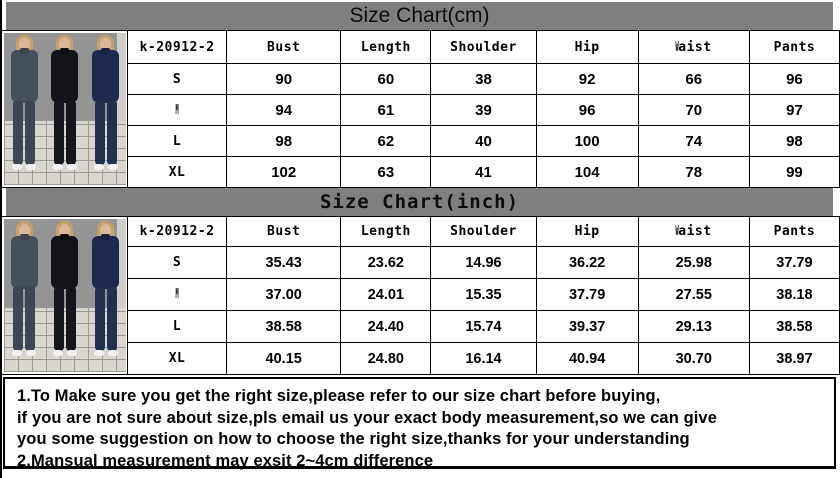  Describe the element at coordinates (284, 294) in the screenshot. I see `value-cell: 37.00` at that location.